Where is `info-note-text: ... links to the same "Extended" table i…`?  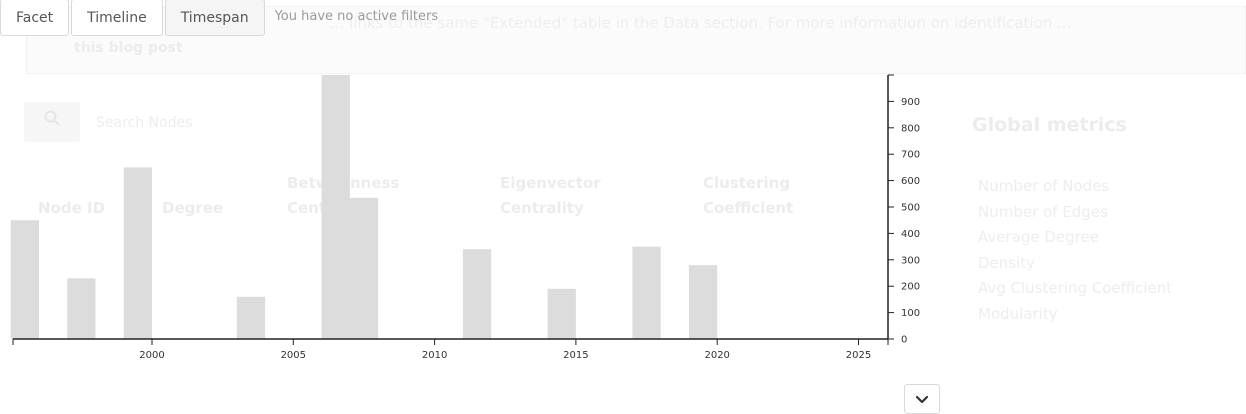 info-note-text: ... links to the same "Extended" table i… is located at coordinates (701, 23).